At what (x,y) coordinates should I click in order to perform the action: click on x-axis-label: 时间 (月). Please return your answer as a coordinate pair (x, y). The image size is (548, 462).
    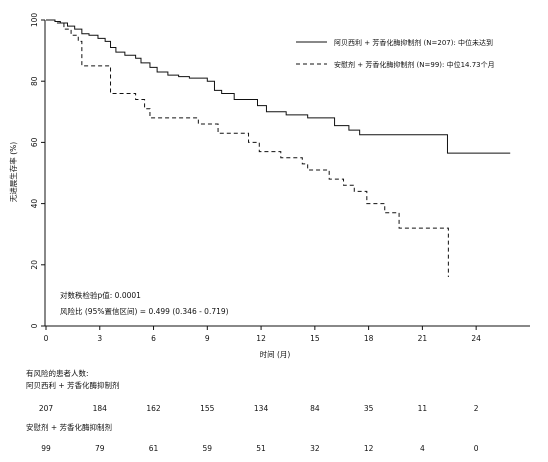
    Looking at the image, I should click on (275, 354).